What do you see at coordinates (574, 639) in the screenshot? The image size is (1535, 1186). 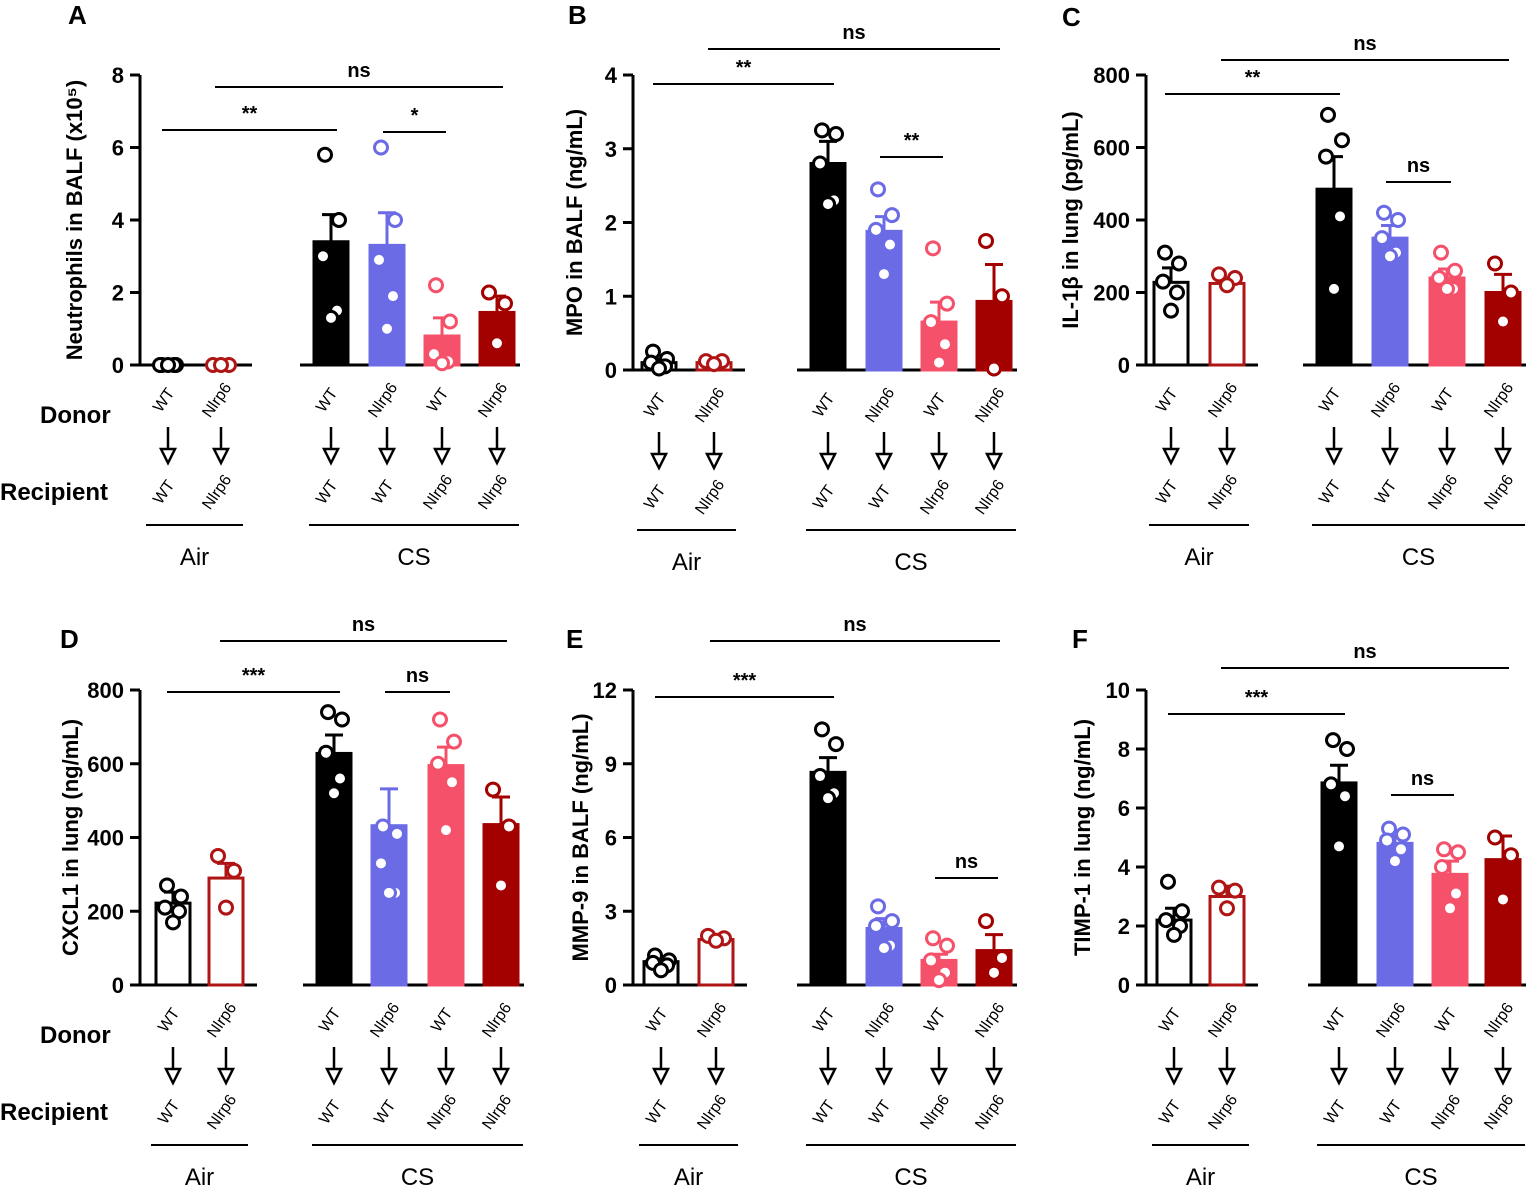 I see `panel-letter: E` at bounding box center [574, 639].